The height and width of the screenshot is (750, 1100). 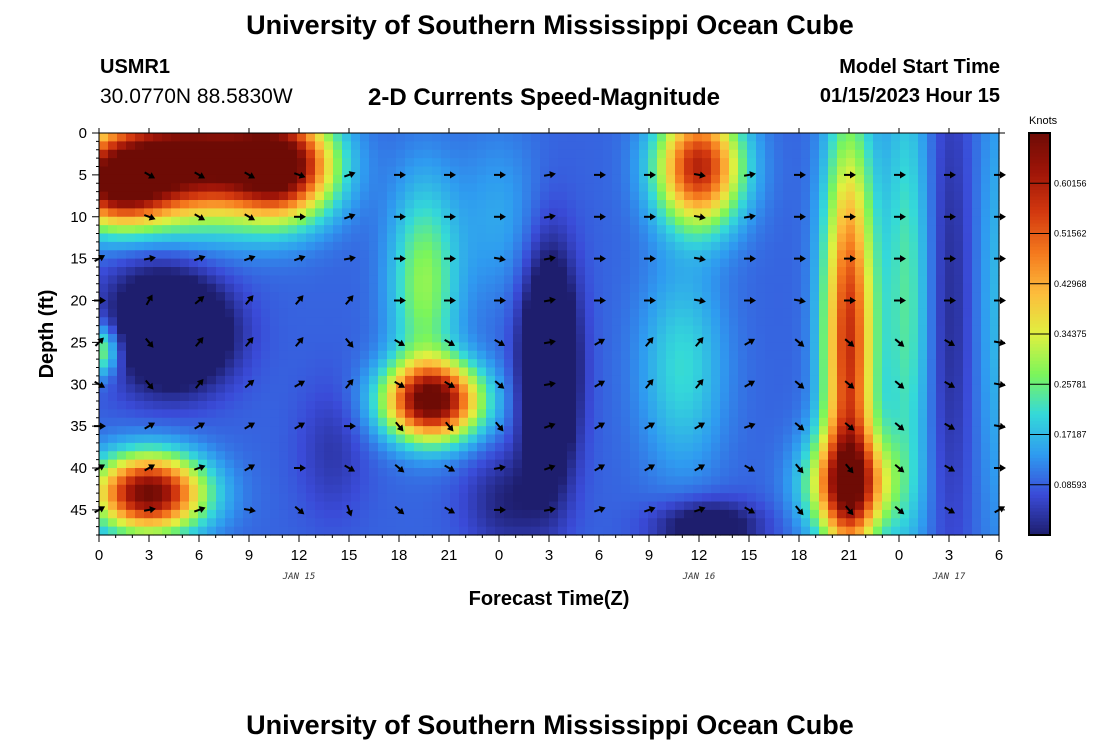 I want to click on arrow-head, so click(x=552, y=175).